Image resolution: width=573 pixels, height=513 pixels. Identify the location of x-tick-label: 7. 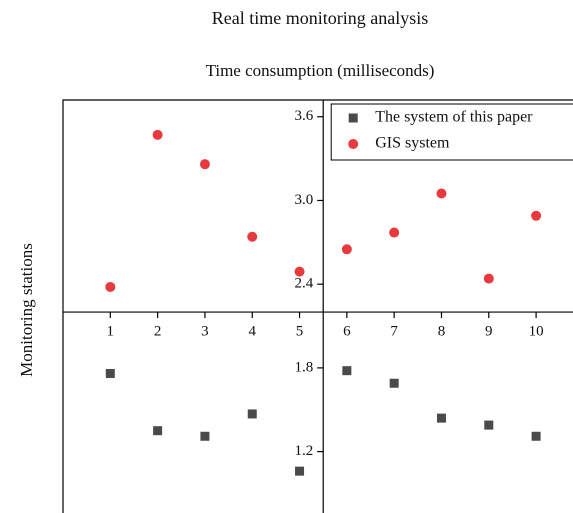
(394, 332).